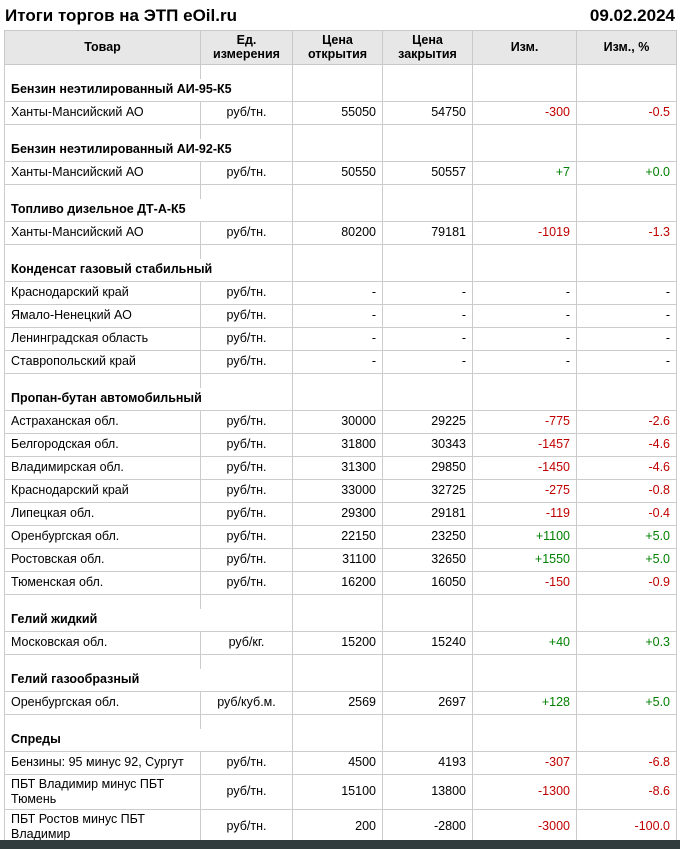 This screenshot has height=849, width=680. Describe the element at coordinates (524, 315) in the screenshot. I see `cell-change: -` at that location.